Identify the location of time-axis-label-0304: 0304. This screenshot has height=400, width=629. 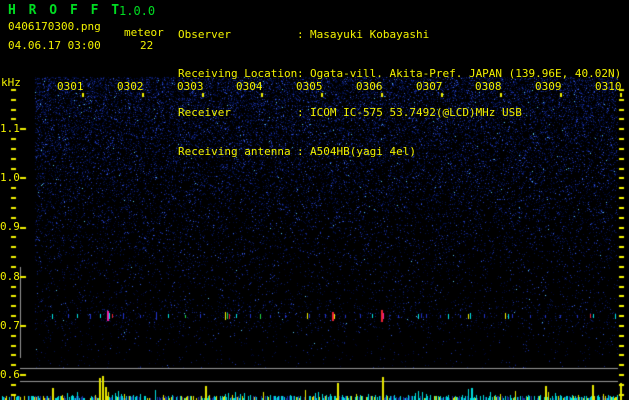
(249, 86).